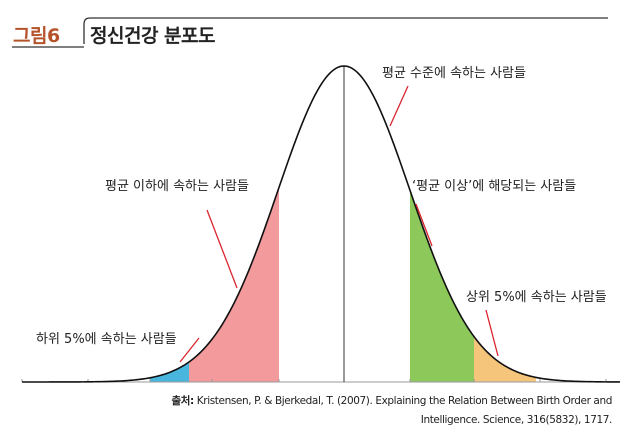 Image resolution: width=640 pixels, height=442 pixels. What do you see at coordinates (36, 36) in the screenshot?
I see `figure-label: 그림6` at bounding box center [36, 36].